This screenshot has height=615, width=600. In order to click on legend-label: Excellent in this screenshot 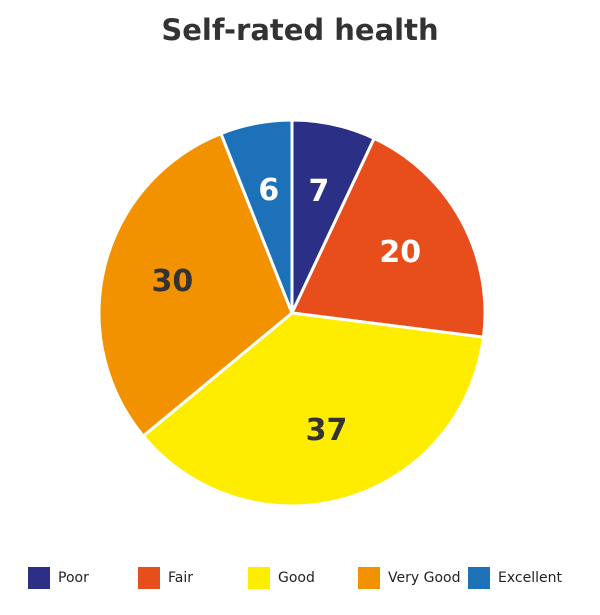, I will do `click(530, 578)`.